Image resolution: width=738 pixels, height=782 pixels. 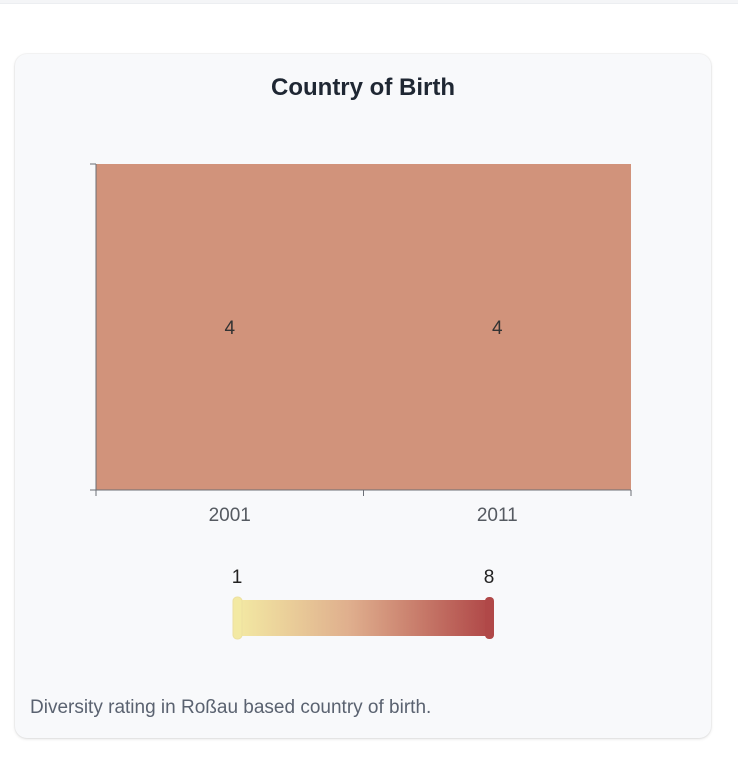 What do you see at coordinates (369, 2) in the screenshot?
I see `top-divider` at bounding box center [369, 2].